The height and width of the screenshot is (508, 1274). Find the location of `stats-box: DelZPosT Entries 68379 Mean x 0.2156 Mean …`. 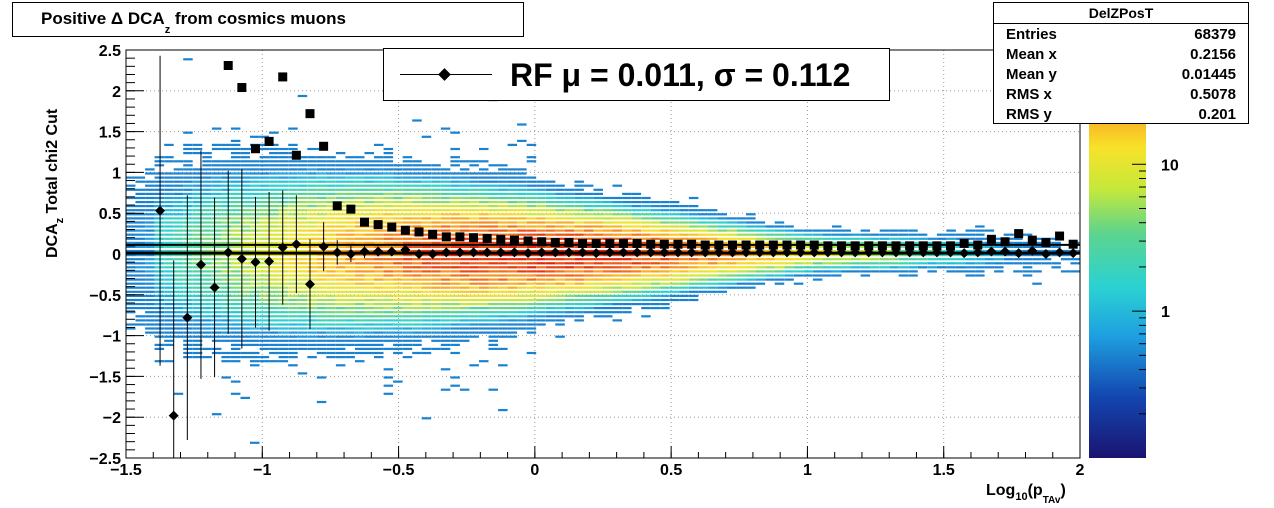

stats-box: DelZPosT Entries 68379 Mean x 0.2156 Mean … is located at coordinates (1121, 63).